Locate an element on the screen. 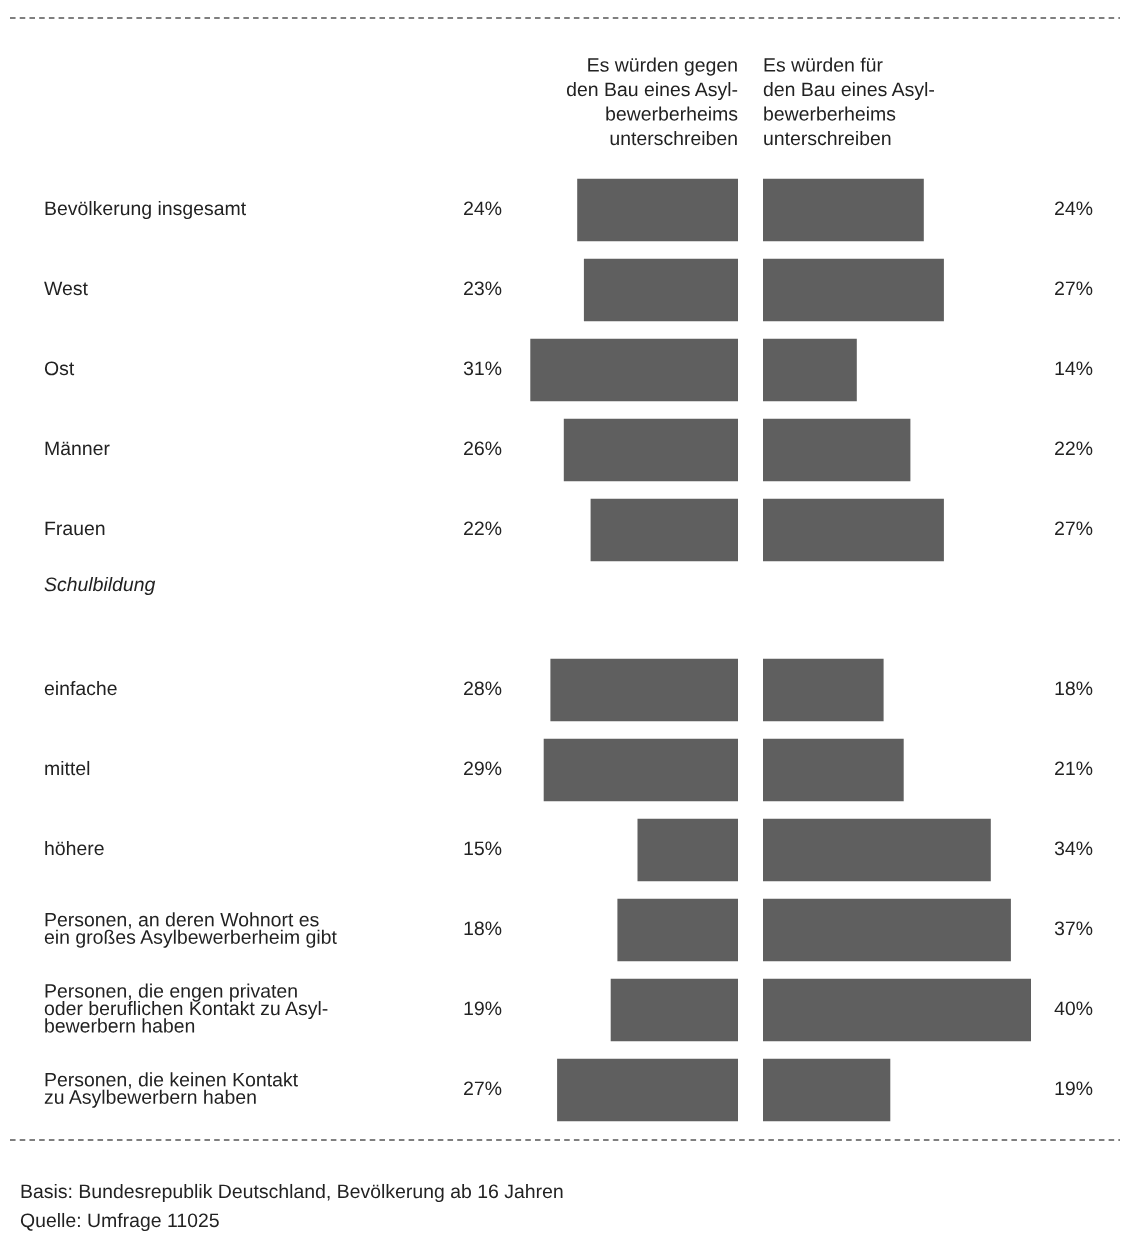 This screenshot has height=1244, width=1123. y-tick-label: Bevölkerung insgesamt is located at coordinates (145, 210).